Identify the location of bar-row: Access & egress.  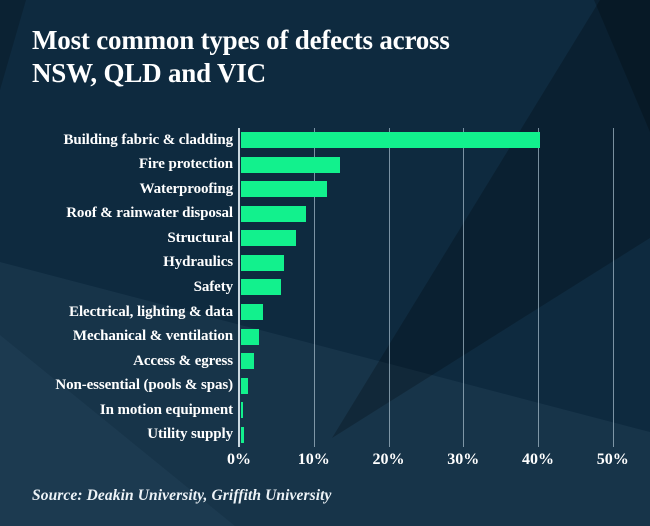
(325, 361).